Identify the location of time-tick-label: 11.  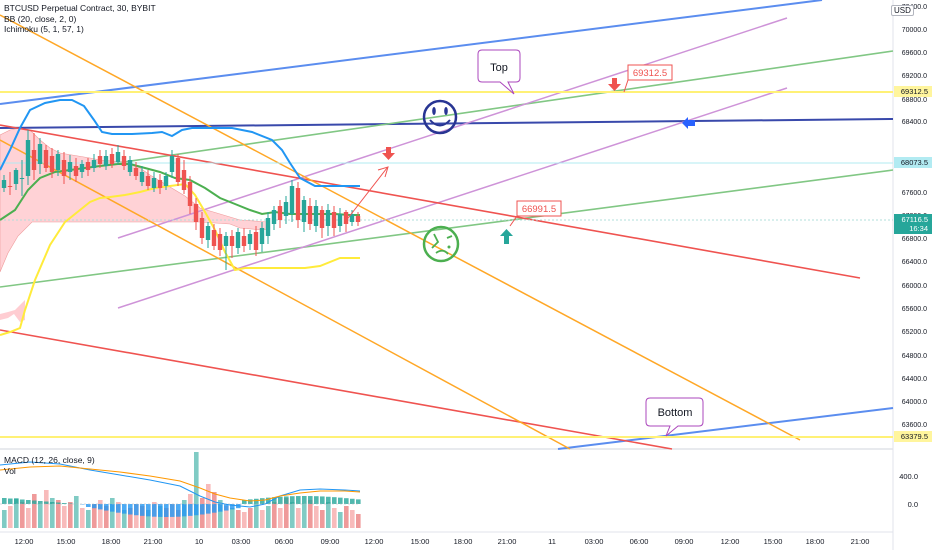
(552, 541).